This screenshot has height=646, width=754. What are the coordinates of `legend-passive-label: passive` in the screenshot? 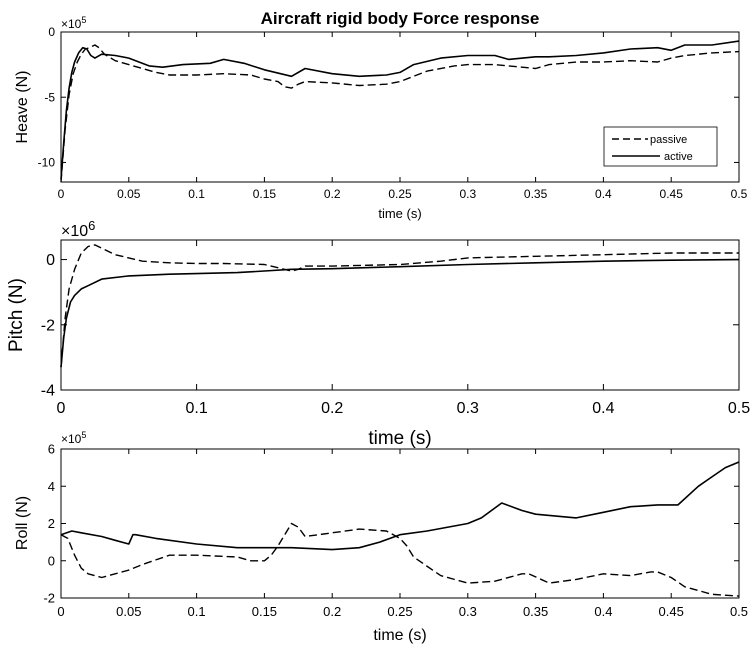 It's located at (668, 140).